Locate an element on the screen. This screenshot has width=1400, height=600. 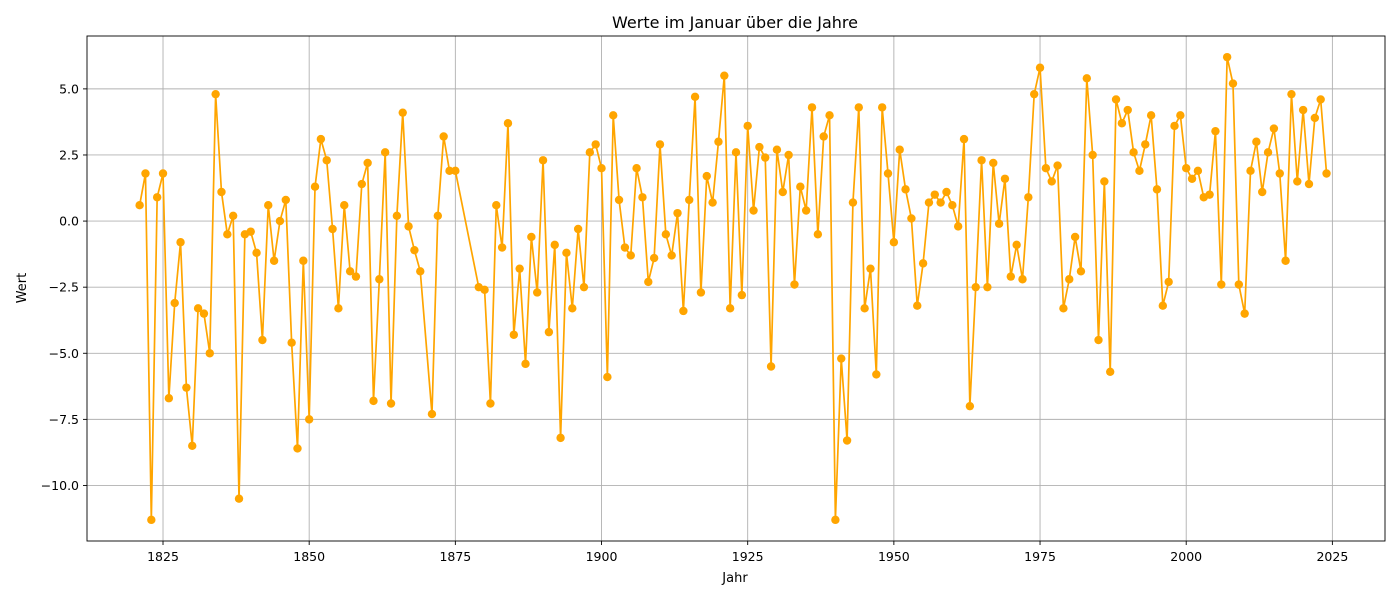
x-tick-label: 1900 is located at coordinates (602, 556).